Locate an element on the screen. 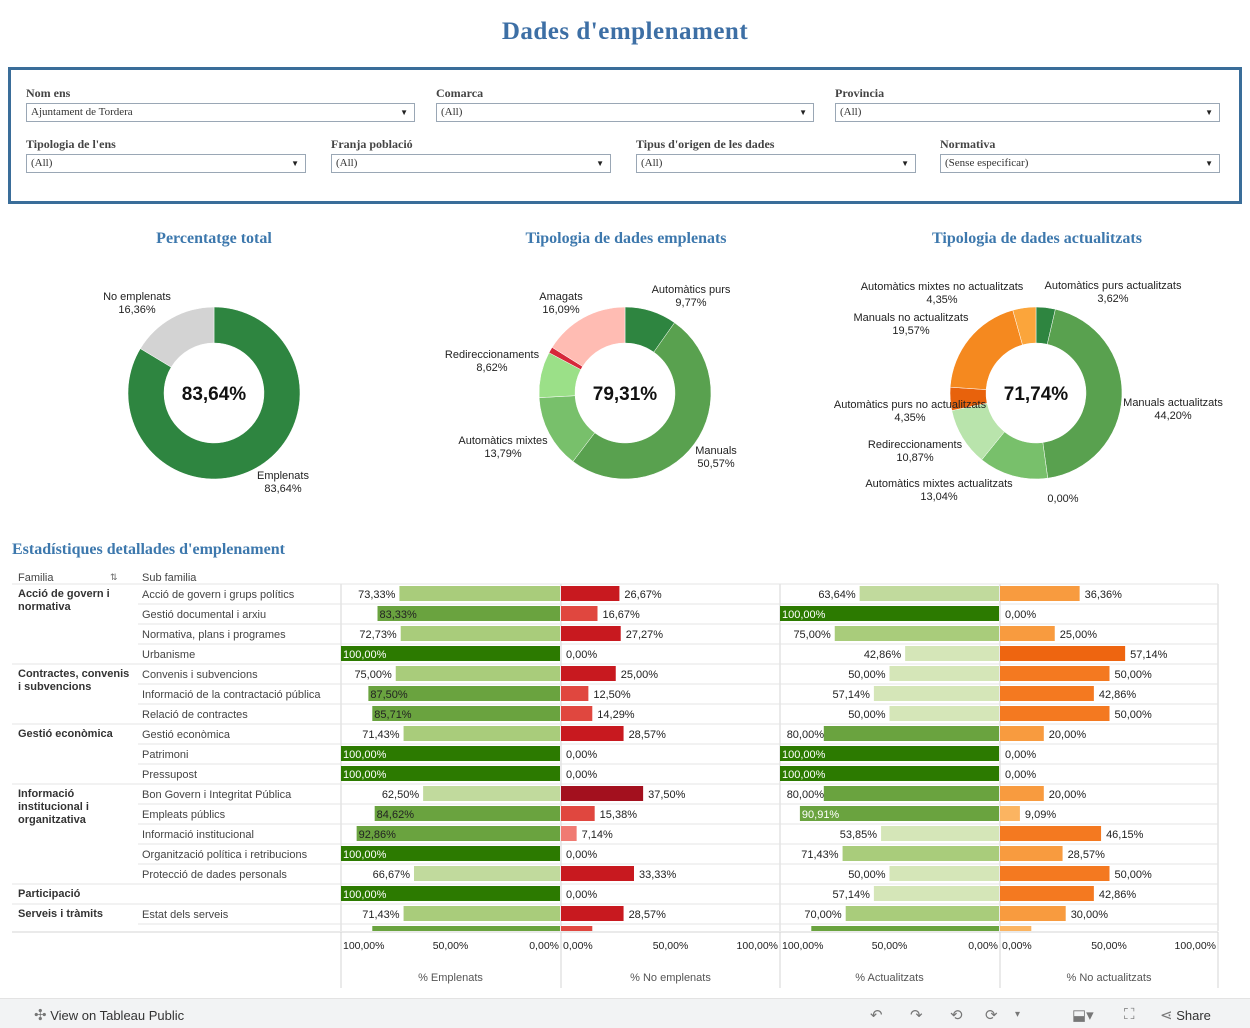  view-on-tableau-link: ✣ View on Tableau Public is located at coordinates (109, 1015).